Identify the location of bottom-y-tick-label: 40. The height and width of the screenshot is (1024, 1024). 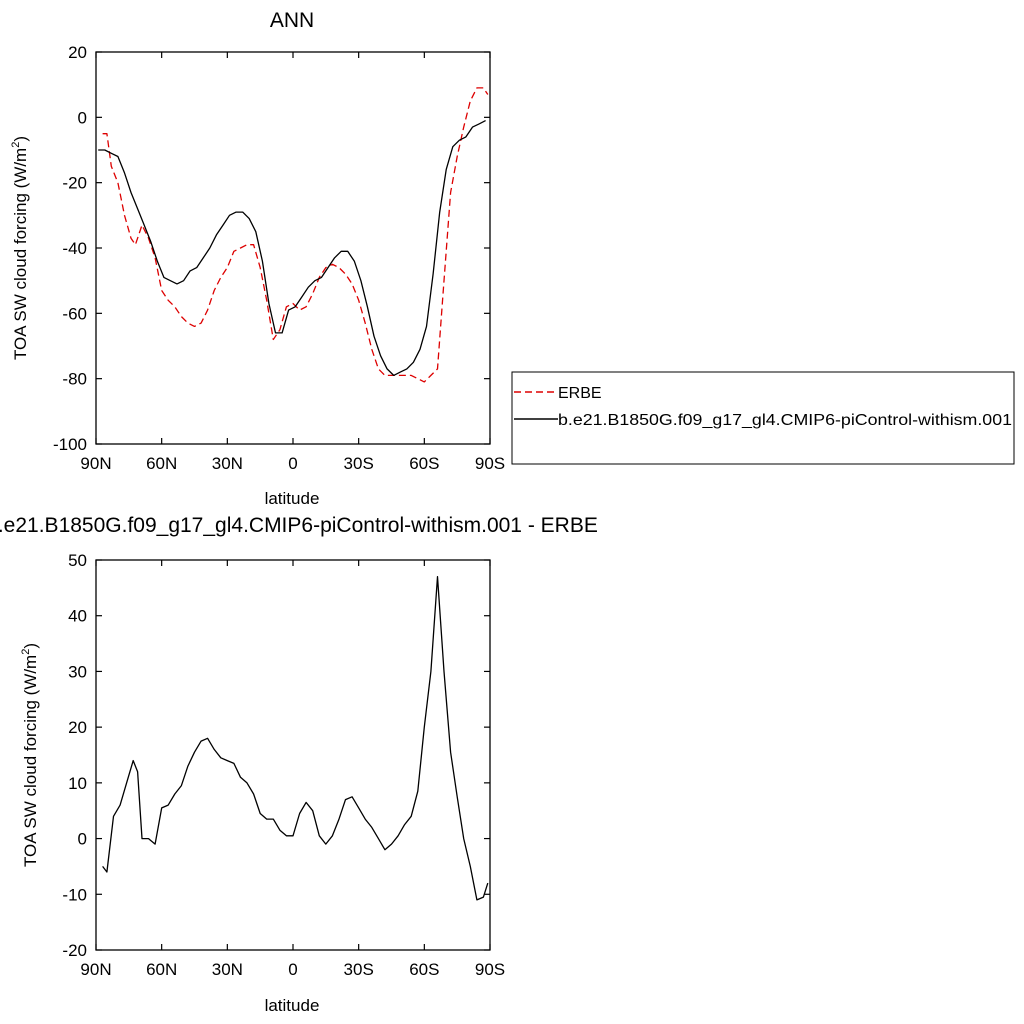
(77, 616).